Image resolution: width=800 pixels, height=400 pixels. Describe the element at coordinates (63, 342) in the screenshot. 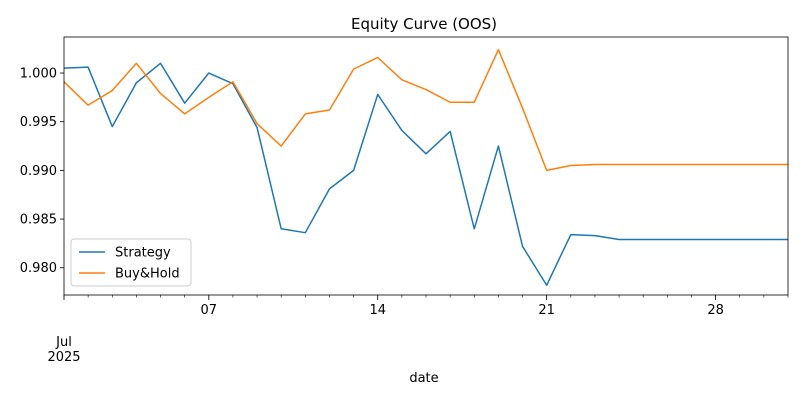

I see `x-month-label: Jul` at that location.